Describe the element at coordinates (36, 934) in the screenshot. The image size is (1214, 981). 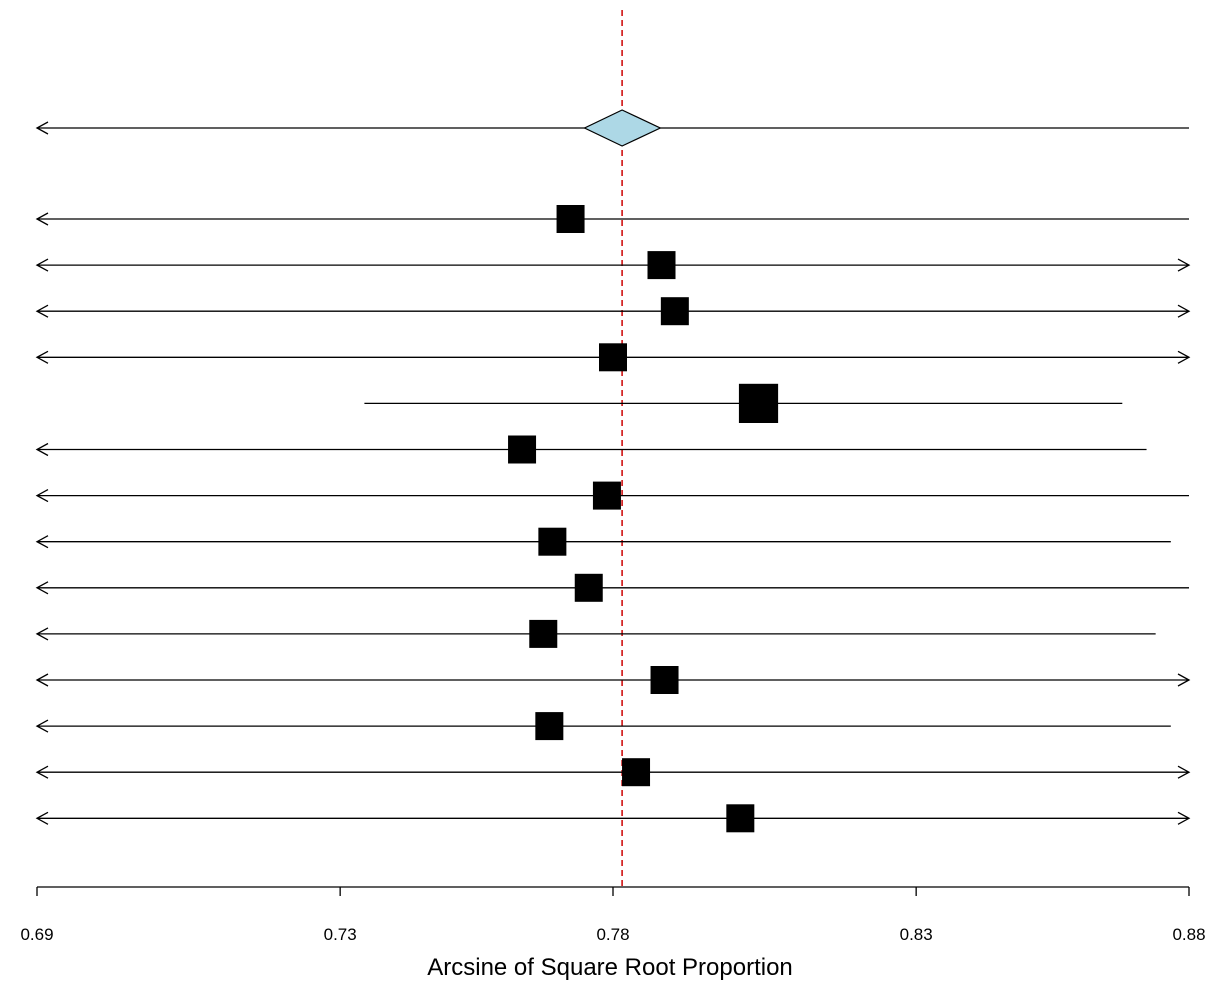
I see `x-tick-label: 0.69` at that location.